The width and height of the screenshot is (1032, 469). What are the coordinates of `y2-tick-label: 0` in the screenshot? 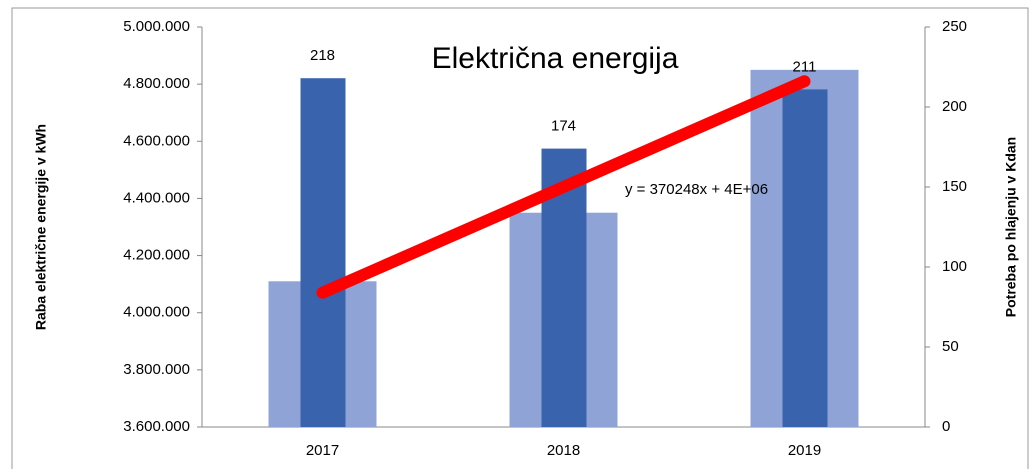 It's located at (946, 426).